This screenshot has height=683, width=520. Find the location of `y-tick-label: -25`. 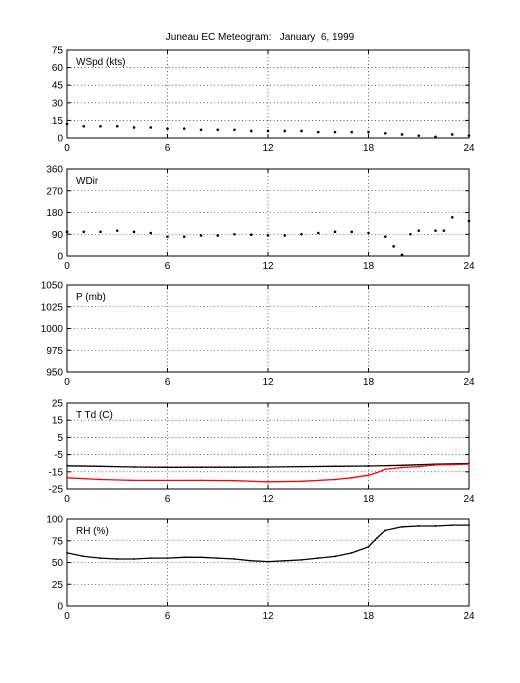

y-tick-label: -25 is located at coordinates (56, 490).